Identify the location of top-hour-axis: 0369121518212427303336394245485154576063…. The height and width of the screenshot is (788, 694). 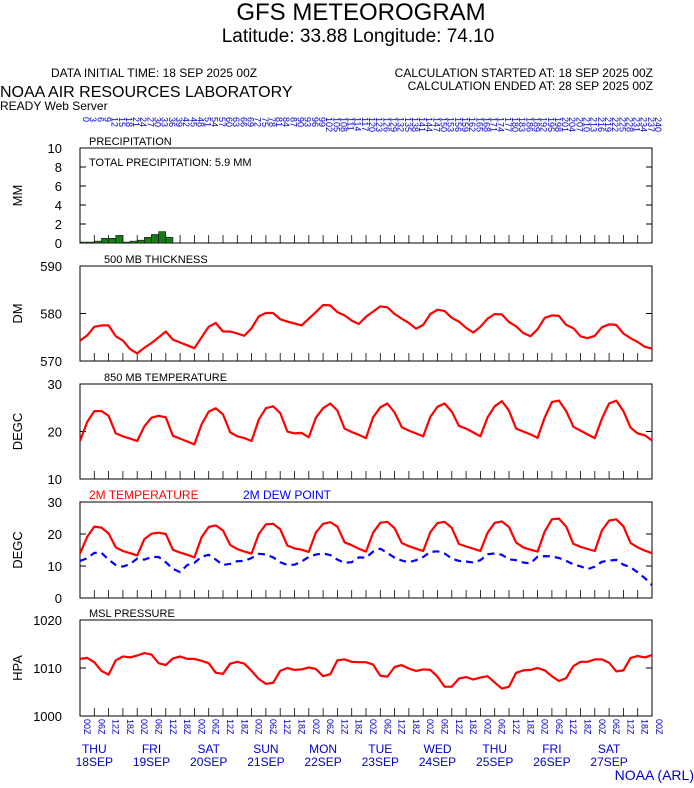
(372, 124).